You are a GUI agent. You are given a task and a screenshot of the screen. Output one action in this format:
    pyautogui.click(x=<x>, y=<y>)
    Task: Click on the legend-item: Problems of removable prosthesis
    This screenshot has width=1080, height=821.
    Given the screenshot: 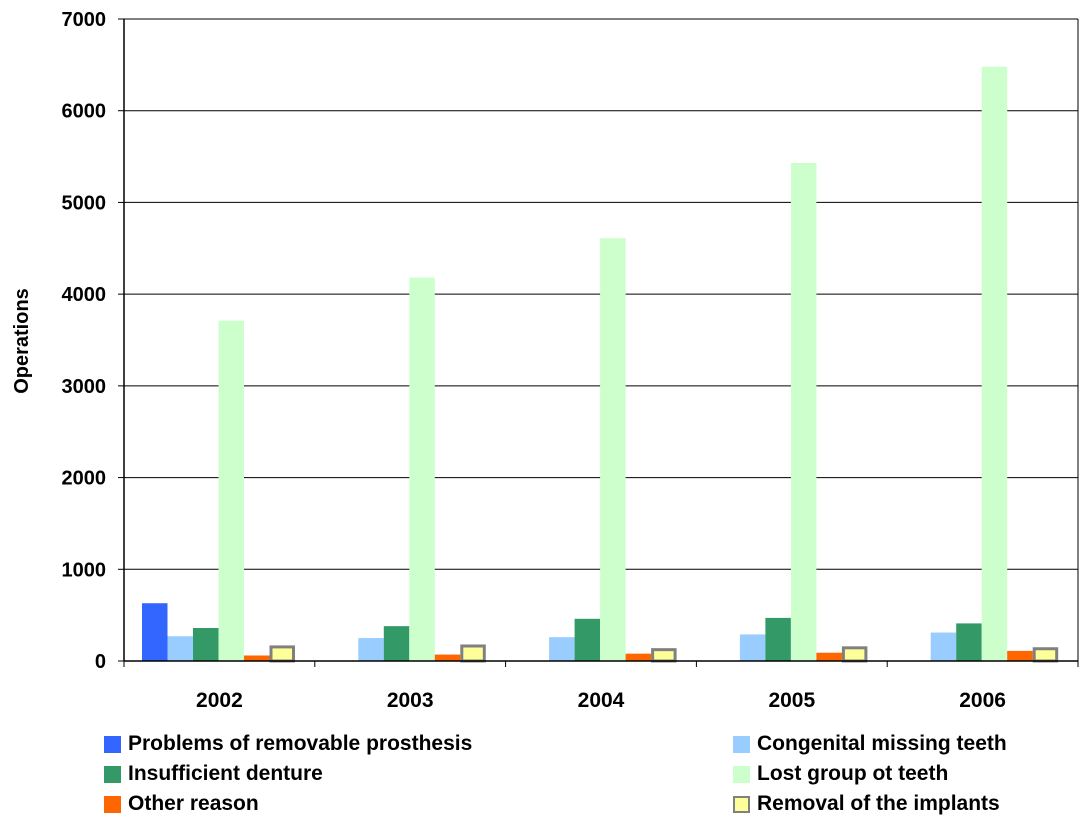 What is the action you would take?
    pyautogui.click(x=288, y=744)
    